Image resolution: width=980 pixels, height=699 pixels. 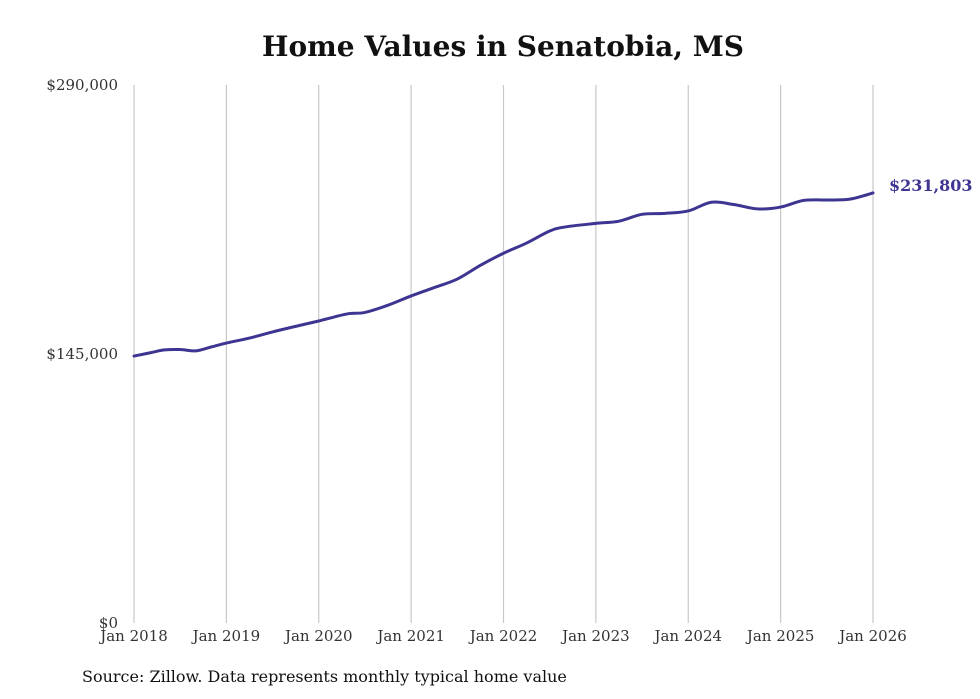 What do you see at coordinates (503, 46) in the screenshot?
I see `chart-title: Home Values in Senatobia, MS` at bounding box center [503, 46].